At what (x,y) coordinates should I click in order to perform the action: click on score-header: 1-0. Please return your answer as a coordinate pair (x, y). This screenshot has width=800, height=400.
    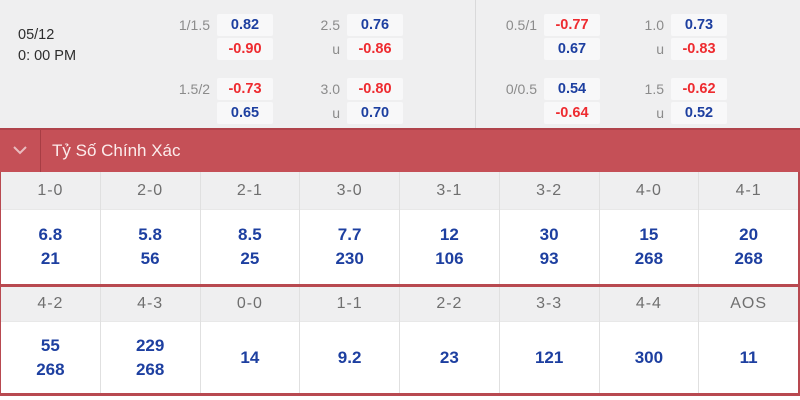
    Looking at the image, I should click on (50, 191).